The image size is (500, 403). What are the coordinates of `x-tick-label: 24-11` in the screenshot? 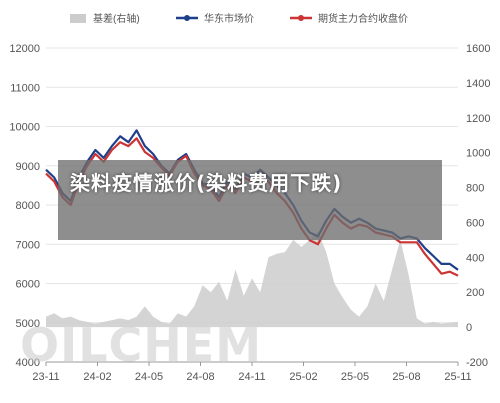 It's located at (251, 377).